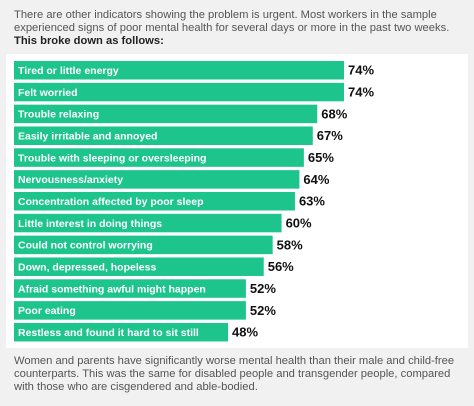 Image resolution: width=474 pixels, height=406 pixels. I want to click on bar-label: Poor eating, so click(47, 311).